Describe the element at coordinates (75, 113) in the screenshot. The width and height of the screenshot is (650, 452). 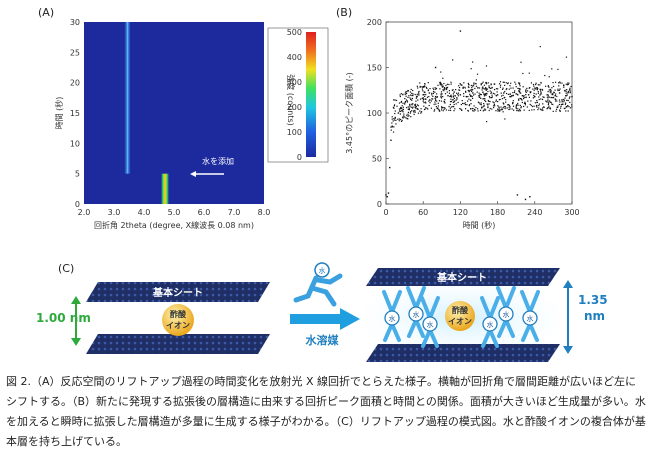
I see `heatmap-ytick: 15` at that location.